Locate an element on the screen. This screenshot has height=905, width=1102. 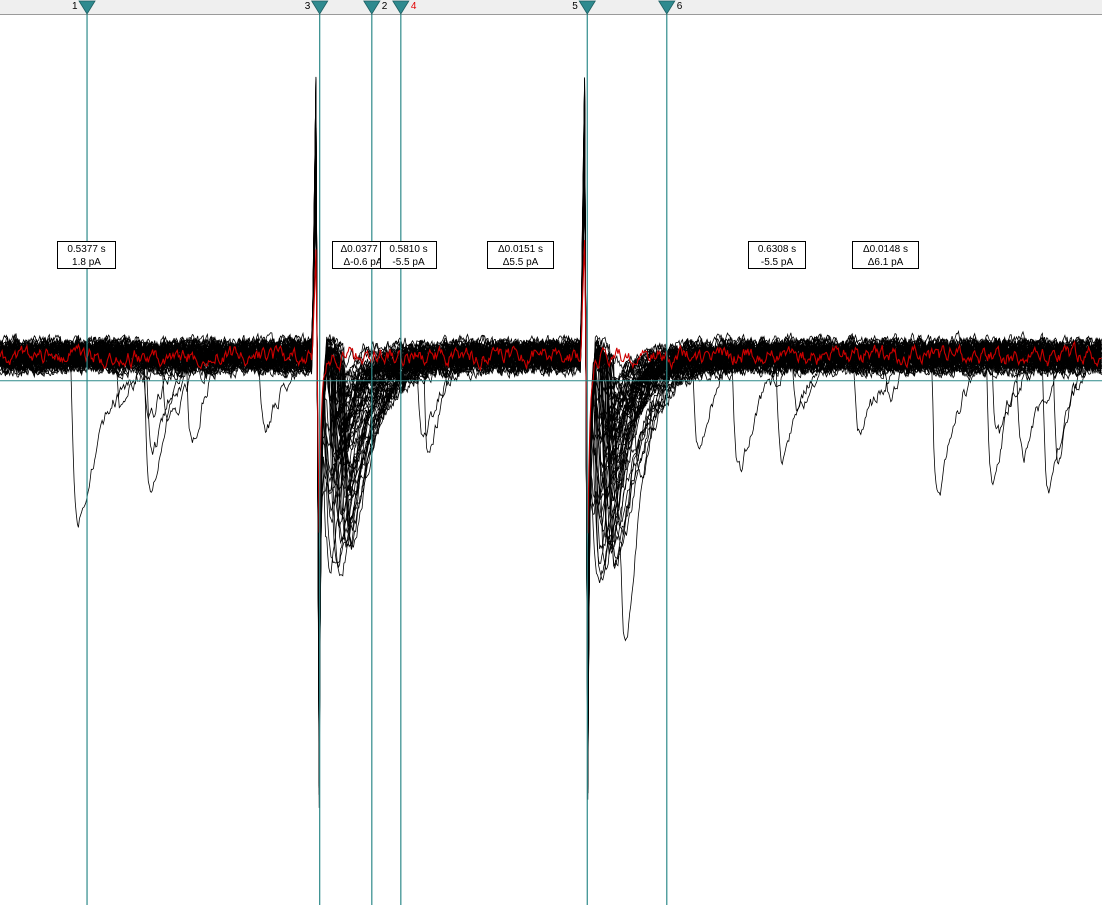
cursor-3-readout: 0.5810 s -5.5 pA is located at coordinates (408, 255).